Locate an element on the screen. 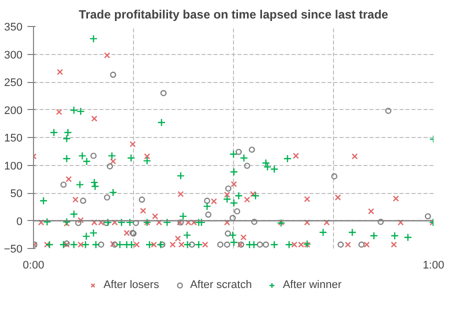  x-tick-label: 0:00 is located at coordinates (33, 266).